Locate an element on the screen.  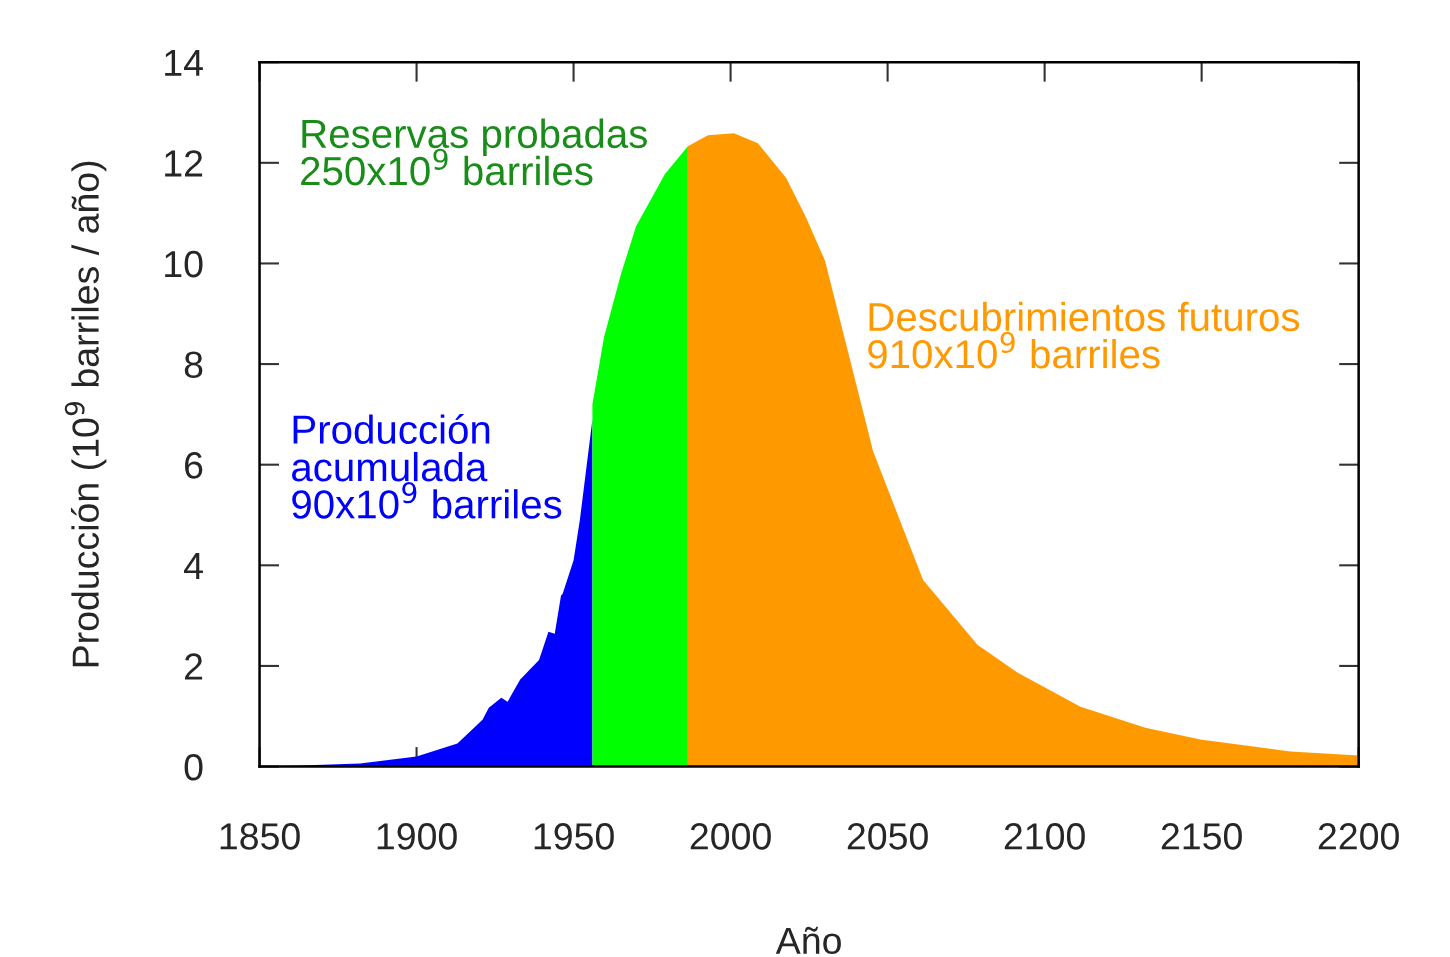
y-tick-label: 10 is located at coordinates (184, 264).